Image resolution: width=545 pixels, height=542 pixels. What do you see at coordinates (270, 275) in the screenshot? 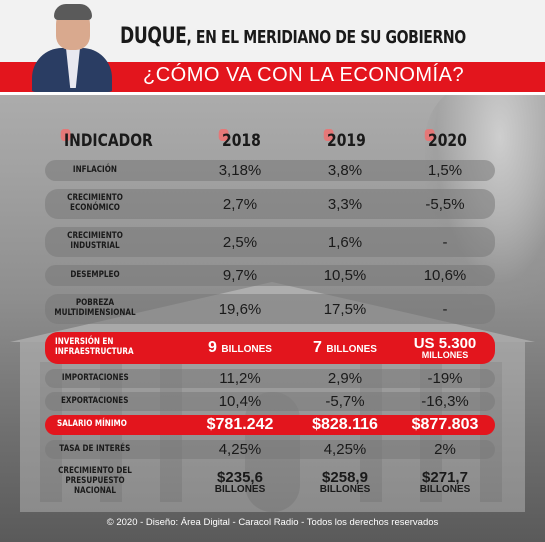
I see `table-row-desempleo: DESEMPLEO 9,7% 10,5% 10,6%` at bounding box center [270, 275].